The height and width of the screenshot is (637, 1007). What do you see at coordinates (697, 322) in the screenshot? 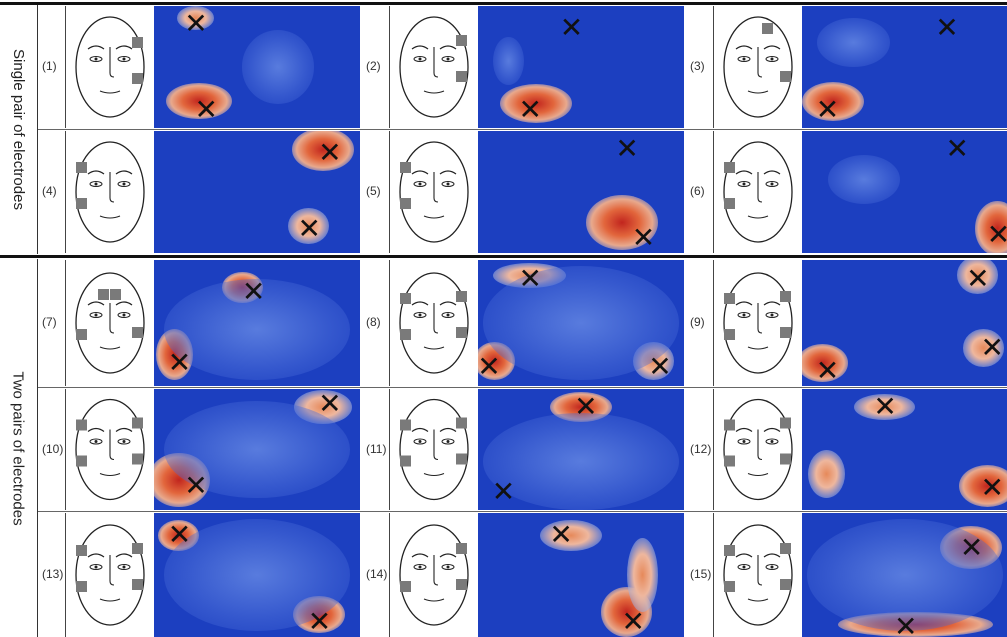
I see `panel-number: (9)` at bounding box center [697, 322].